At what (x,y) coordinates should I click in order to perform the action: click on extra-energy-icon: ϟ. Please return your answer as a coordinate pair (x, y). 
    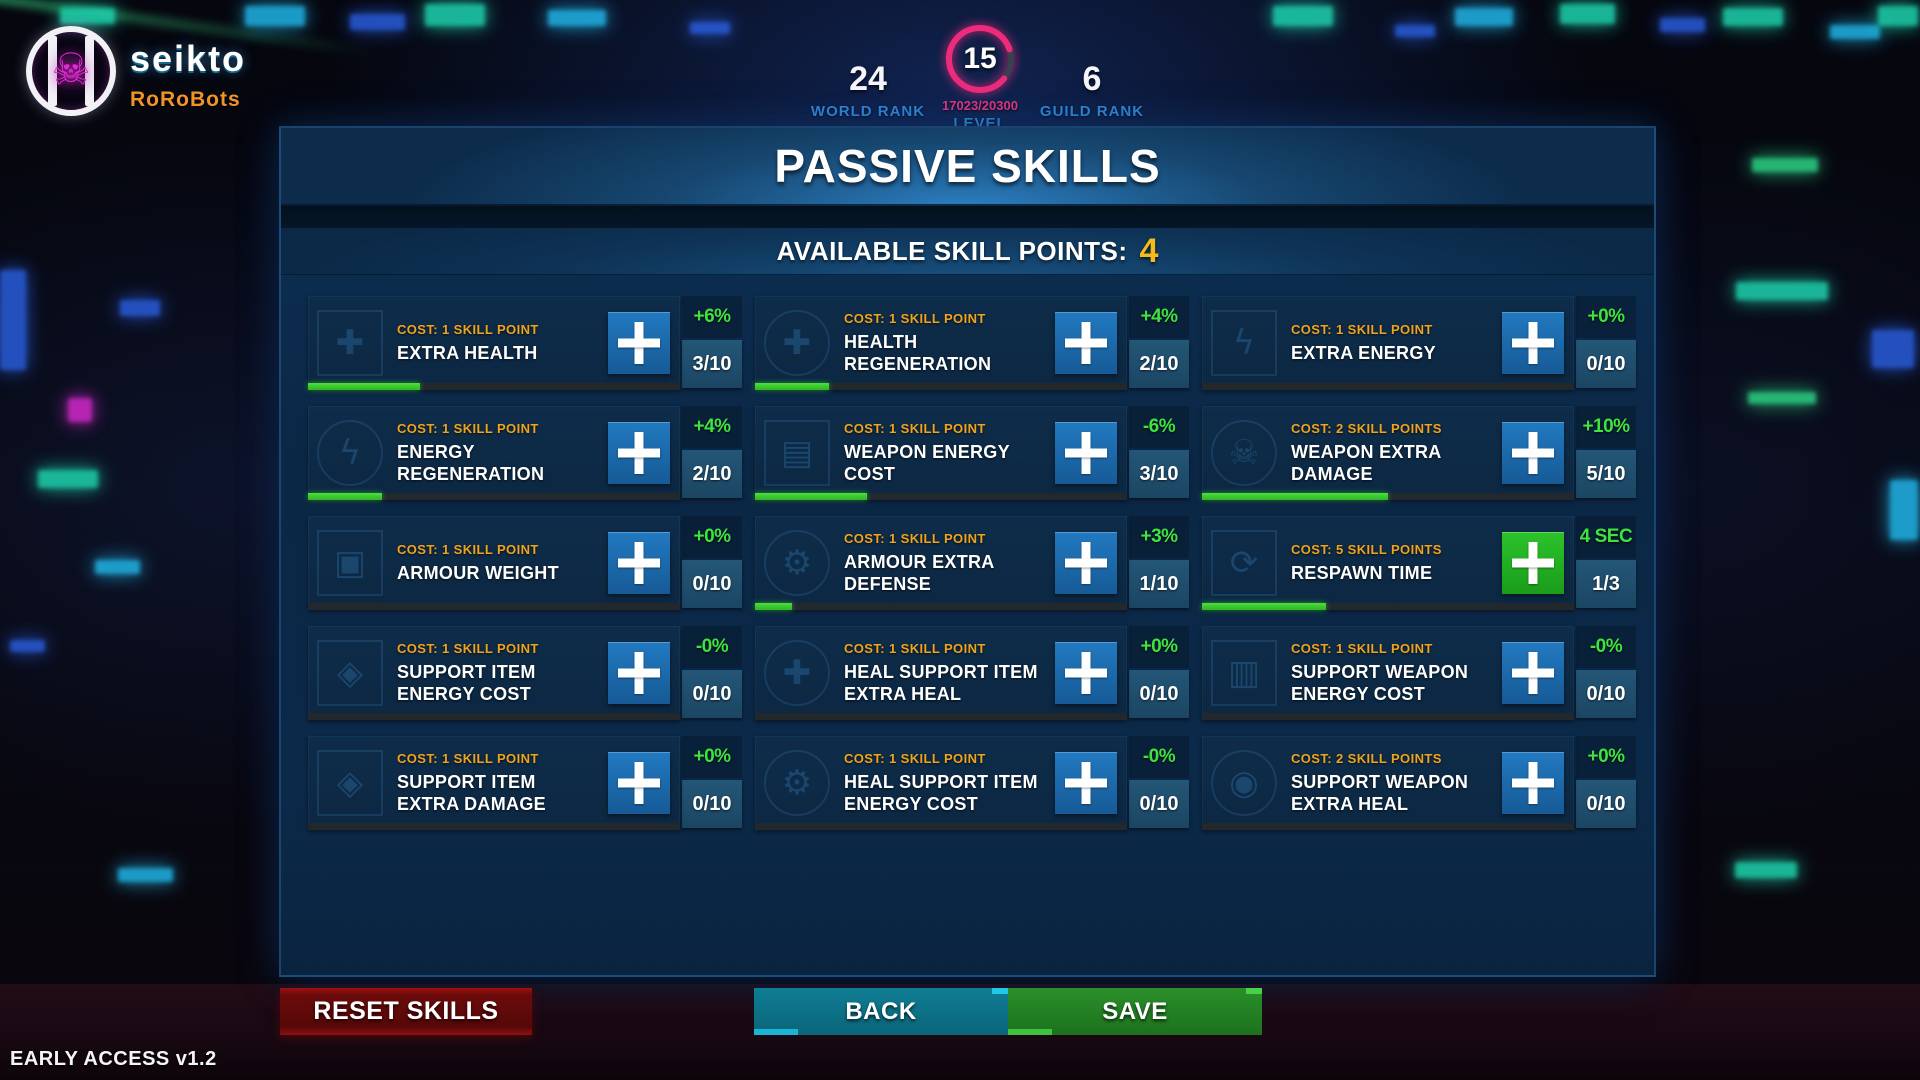
    Looking at the image, I should click on (1244, 343).